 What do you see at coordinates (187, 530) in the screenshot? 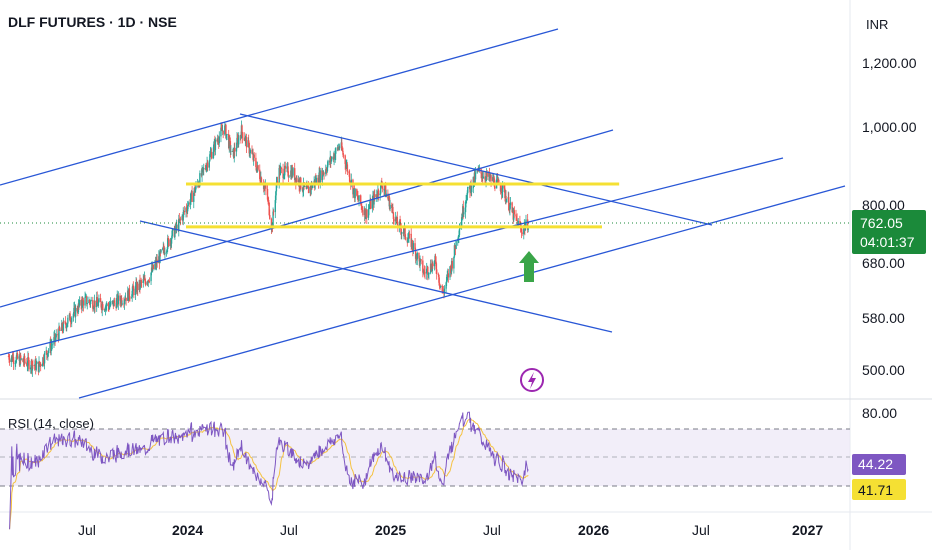
I see `time-tick: 2024` at bounding box center [187, 530].